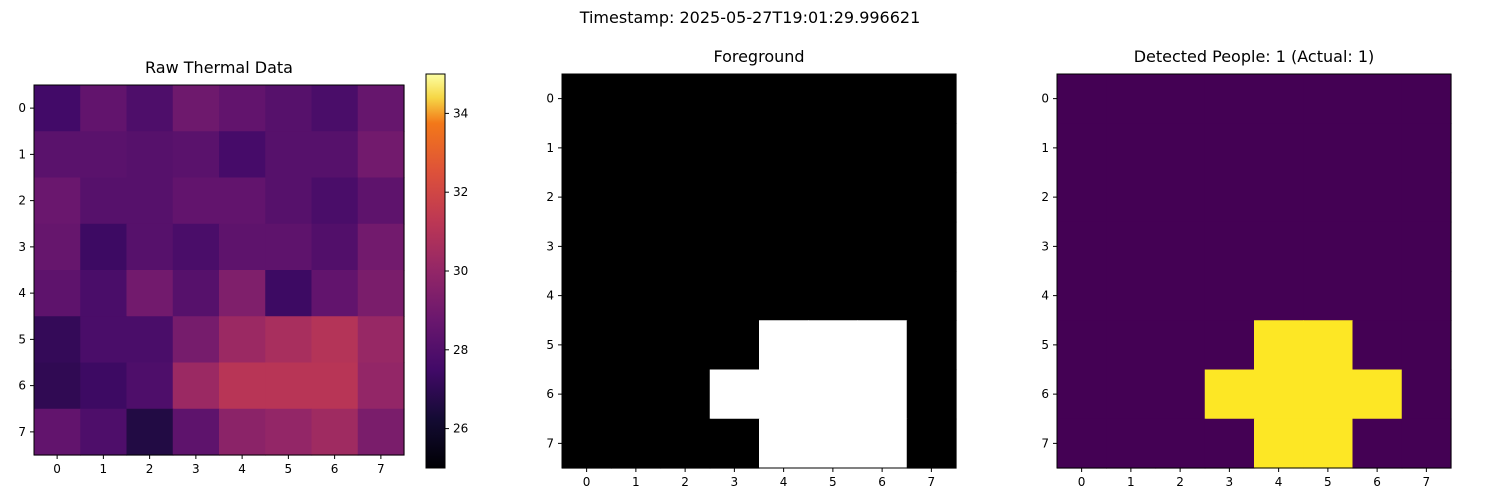  I want to click on y-tick-label: 4, so click(22, 293).